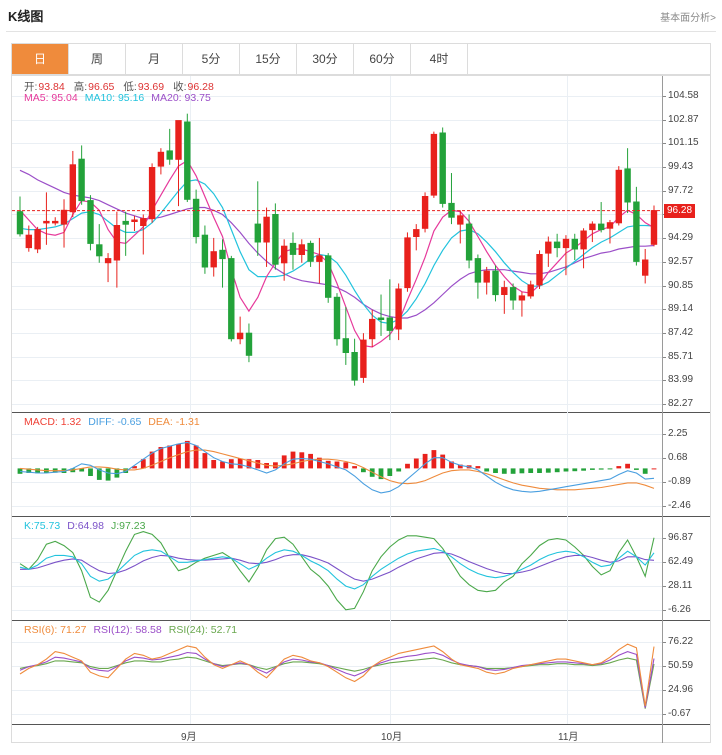 The image size is (722, 755). I want to click on rsi12-line, so click(337, 679).